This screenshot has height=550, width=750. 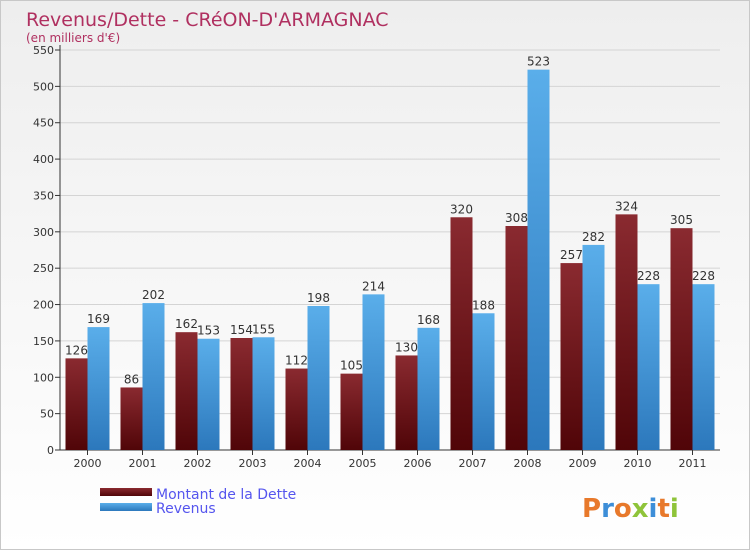 What do you see at coordinates (43, 195) in the screenshot?
I see `y-tick-label: 350` at bounding box center [43, 195].